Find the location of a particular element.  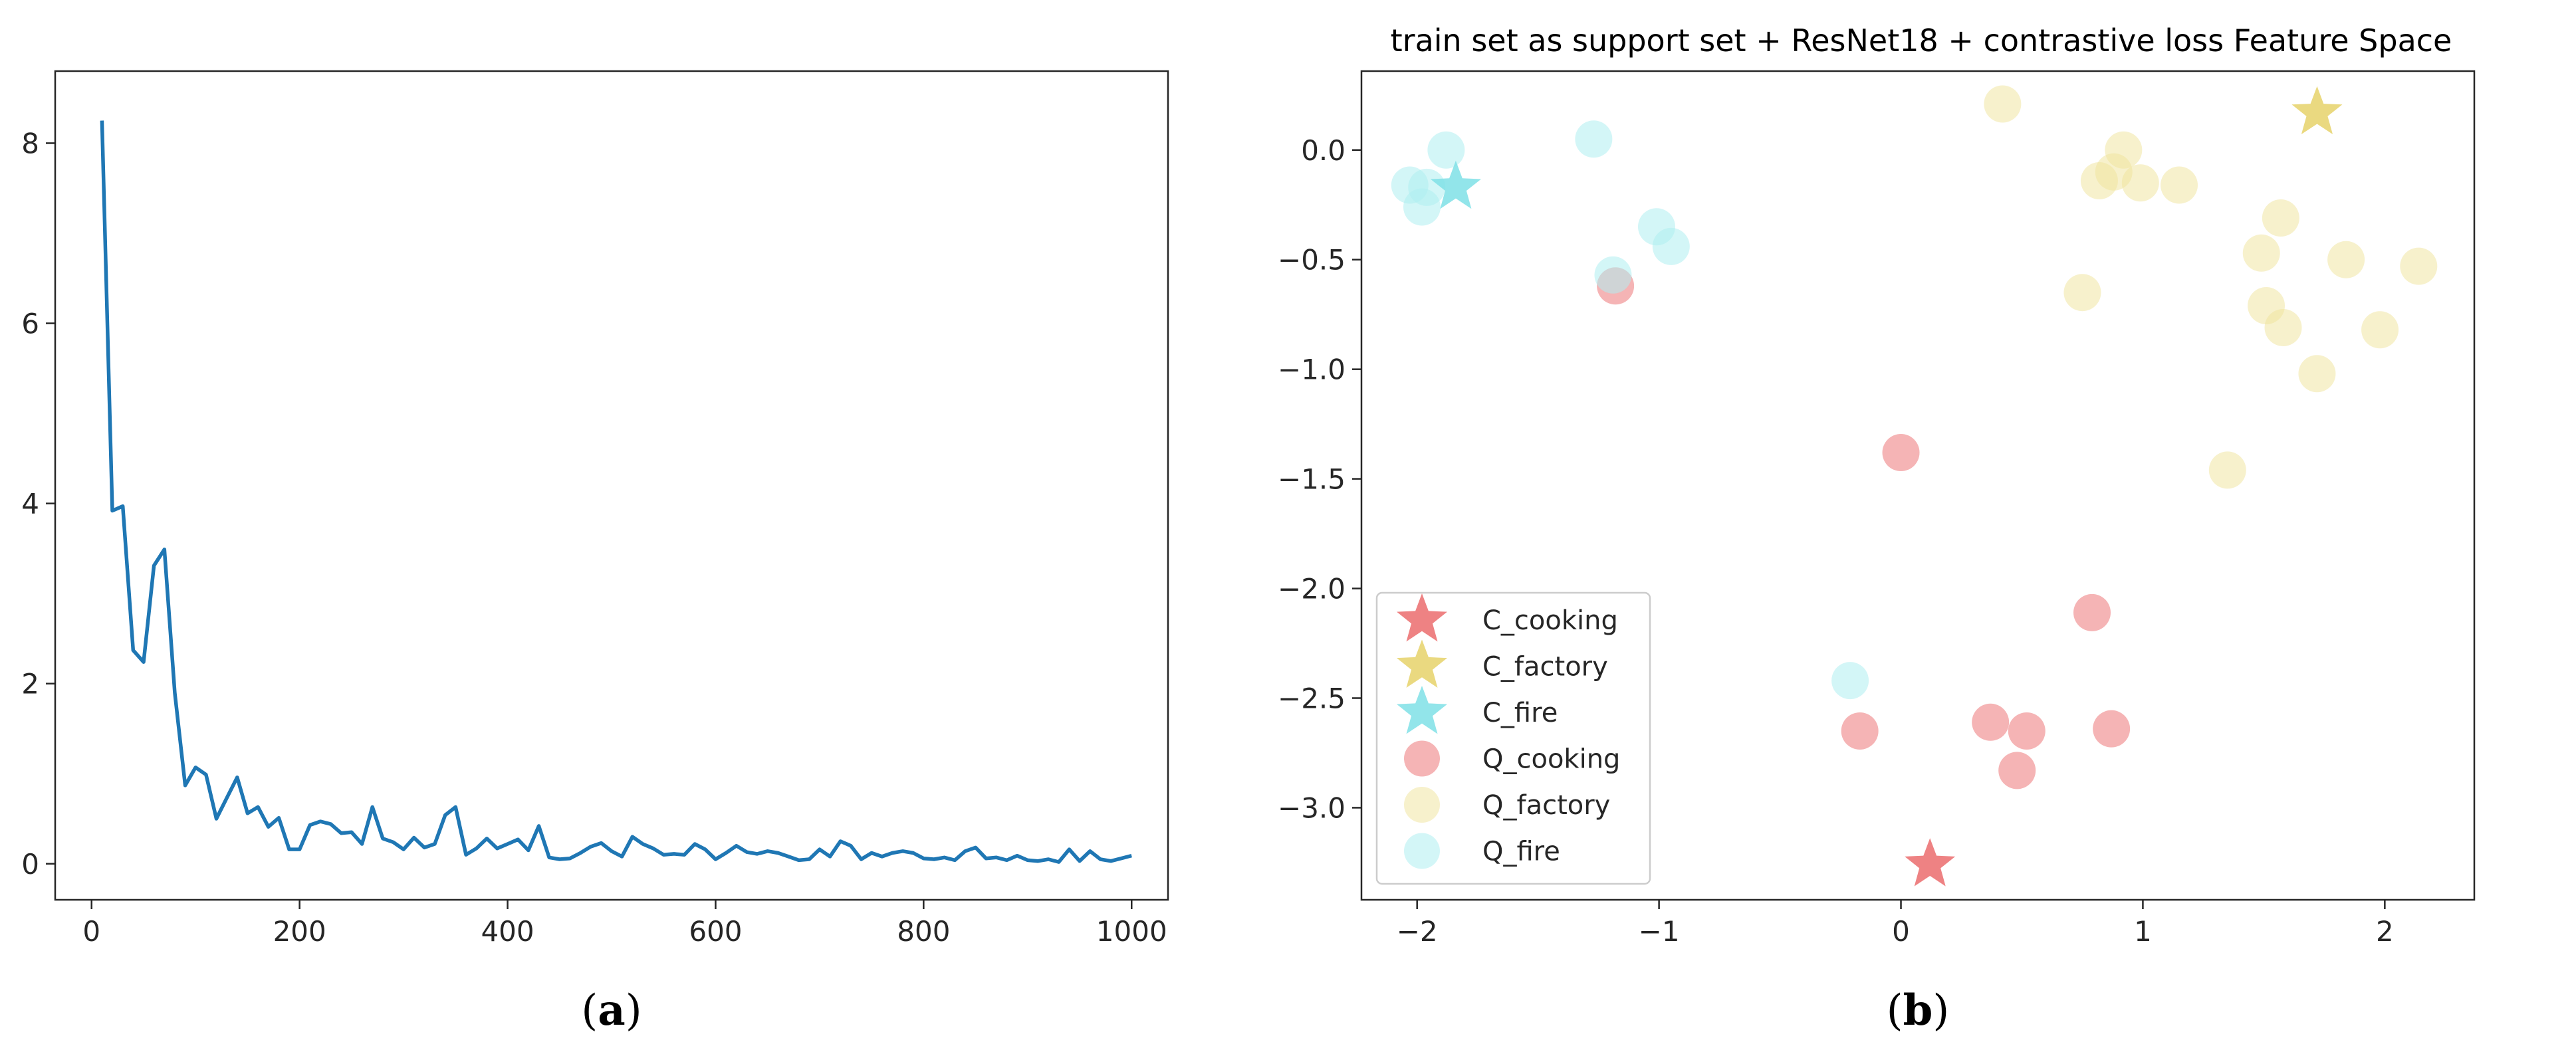

legend-frame is located at coordinates (1513, 738).